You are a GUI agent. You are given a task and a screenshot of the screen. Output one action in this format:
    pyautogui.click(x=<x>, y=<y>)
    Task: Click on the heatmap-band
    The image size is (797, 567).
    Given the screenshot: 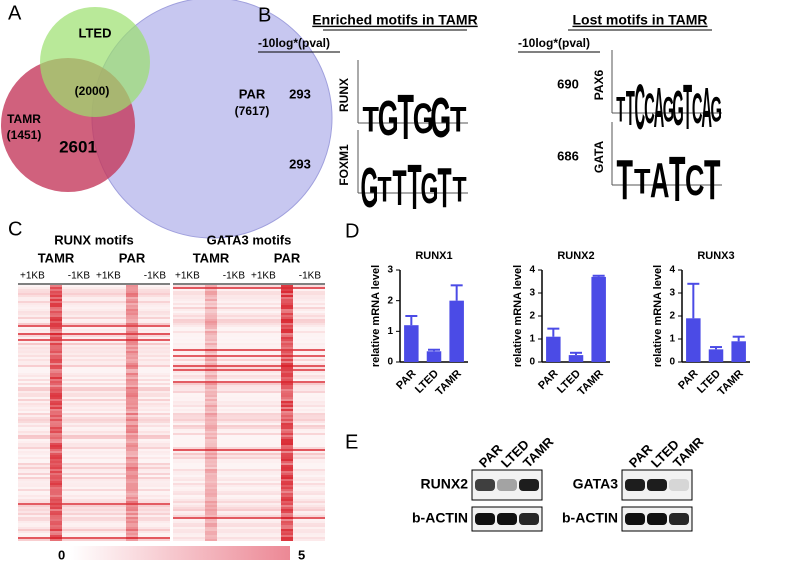 What is the action you would take?
    pyautogui.click(x=94, y=538)
    